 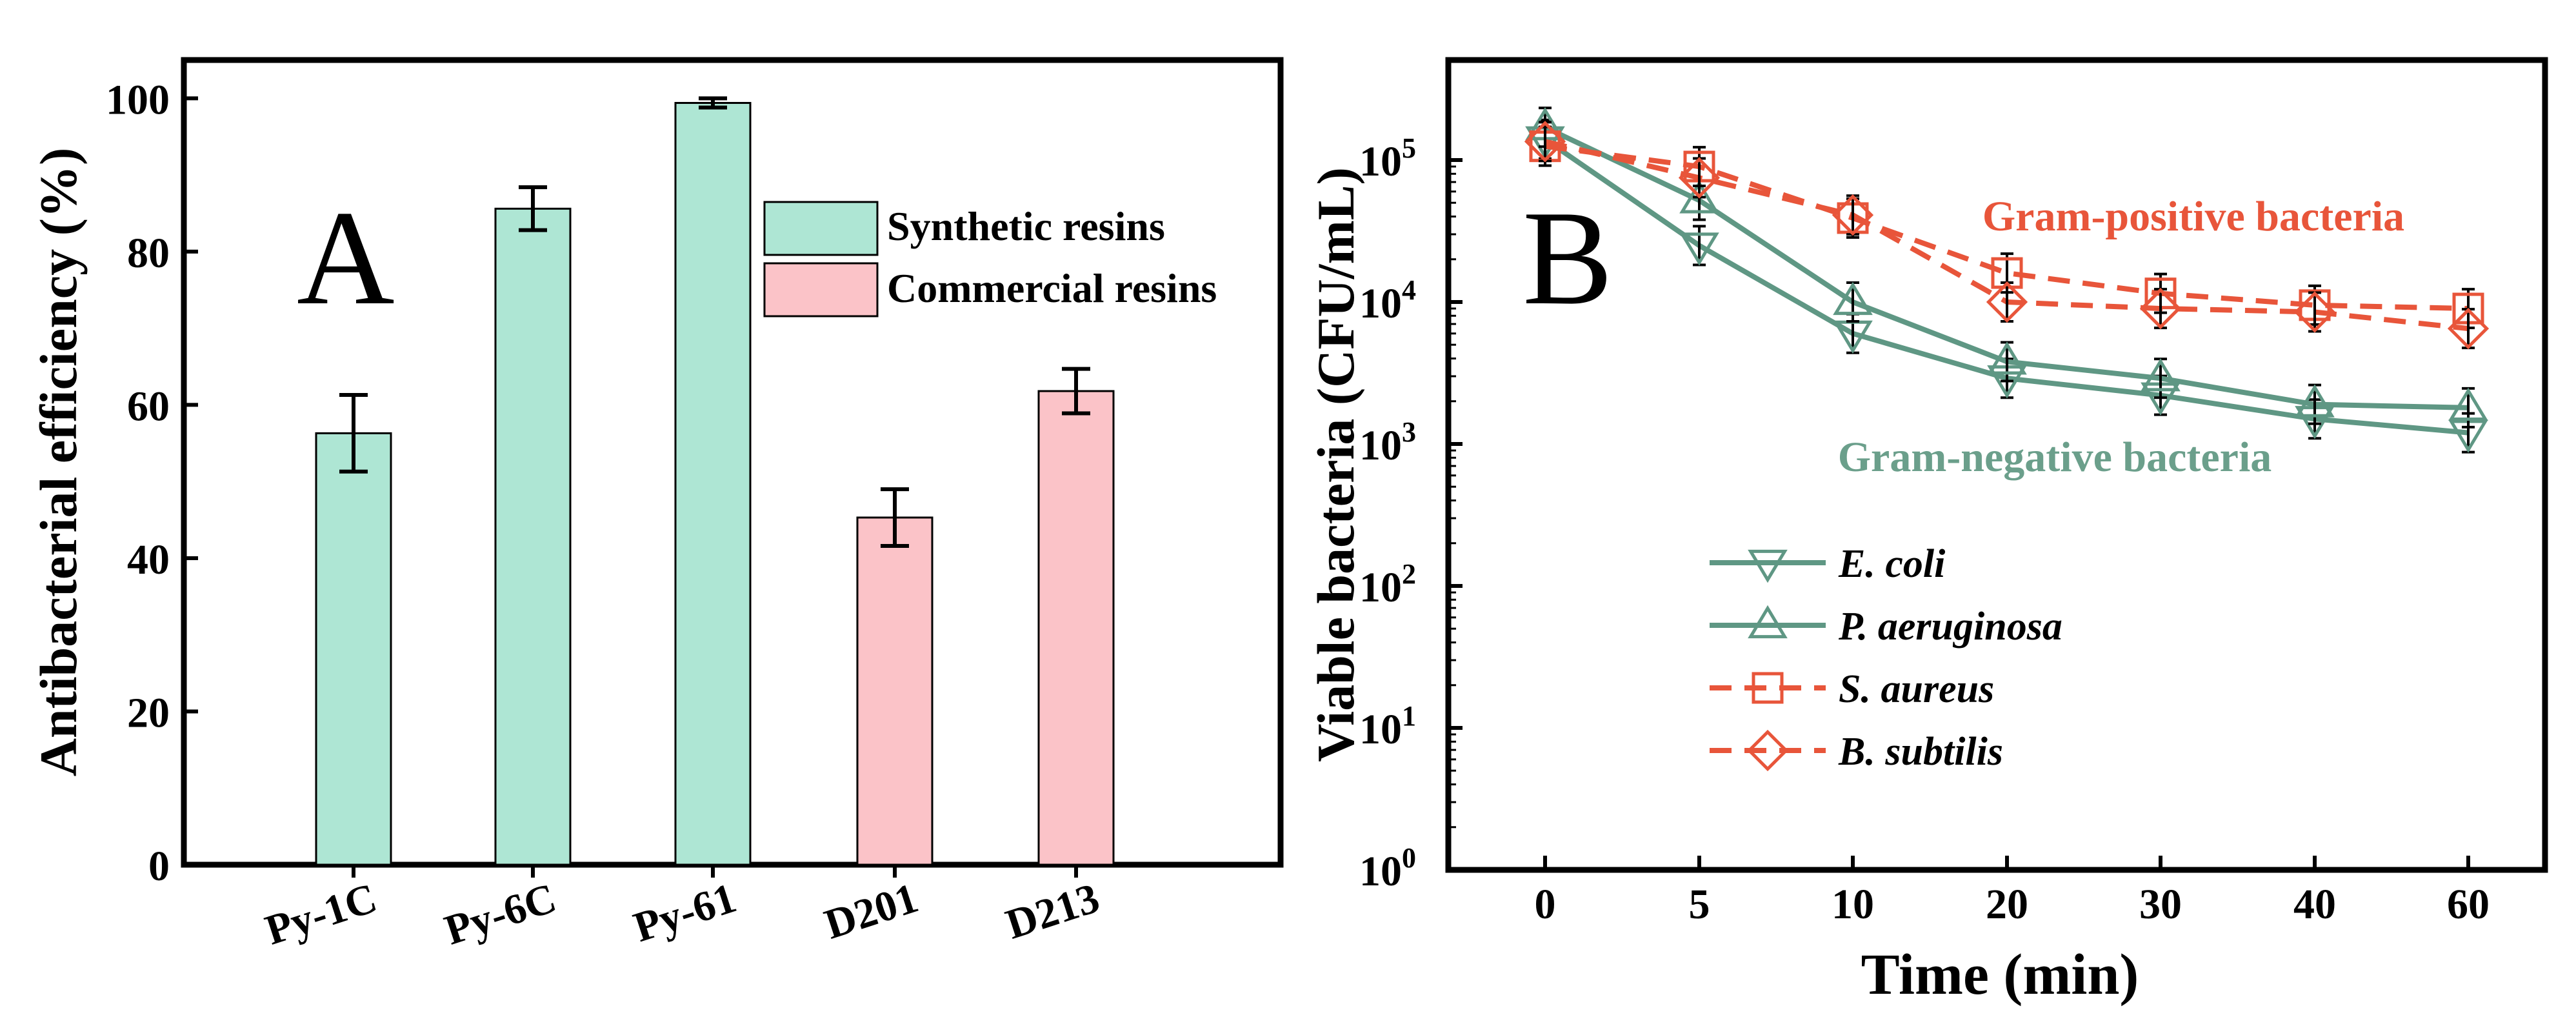 What do you see at coordinates (1053, 911) in the screenshot?
I see `x-tick-label: D213` at bounding box center [1053, 911].